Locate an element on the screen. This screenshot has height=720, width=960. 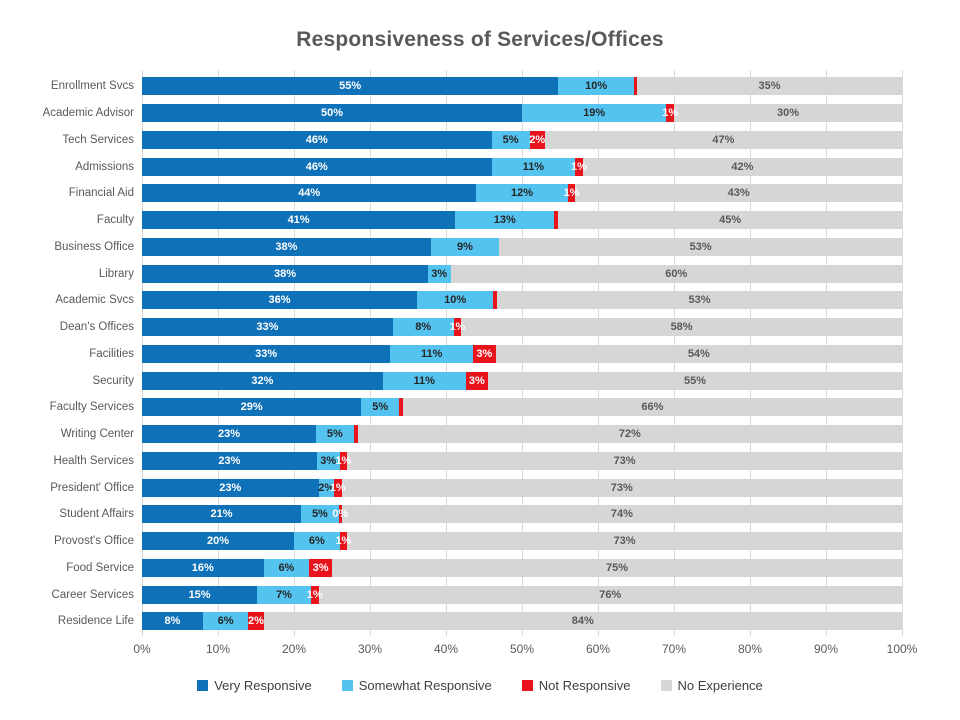
bar-value-label: 58% is located at coordinates (681, 327).